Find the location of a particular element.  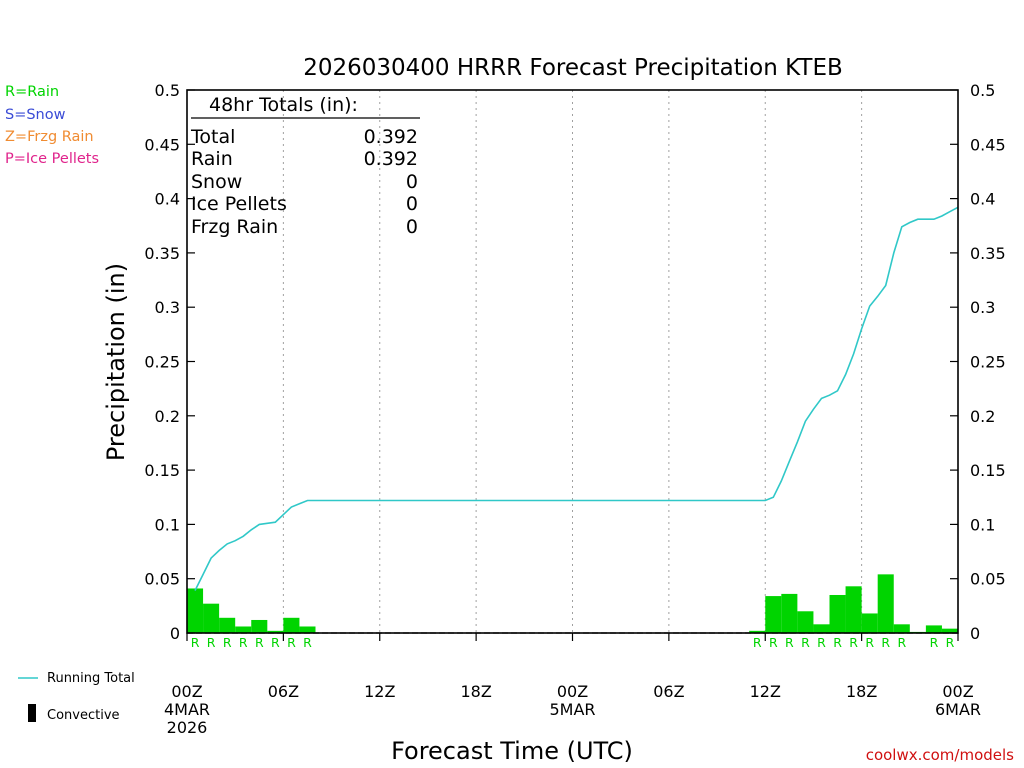

y-tick-label-left-0.35: 0.35 is located at coordinates (162, 253).